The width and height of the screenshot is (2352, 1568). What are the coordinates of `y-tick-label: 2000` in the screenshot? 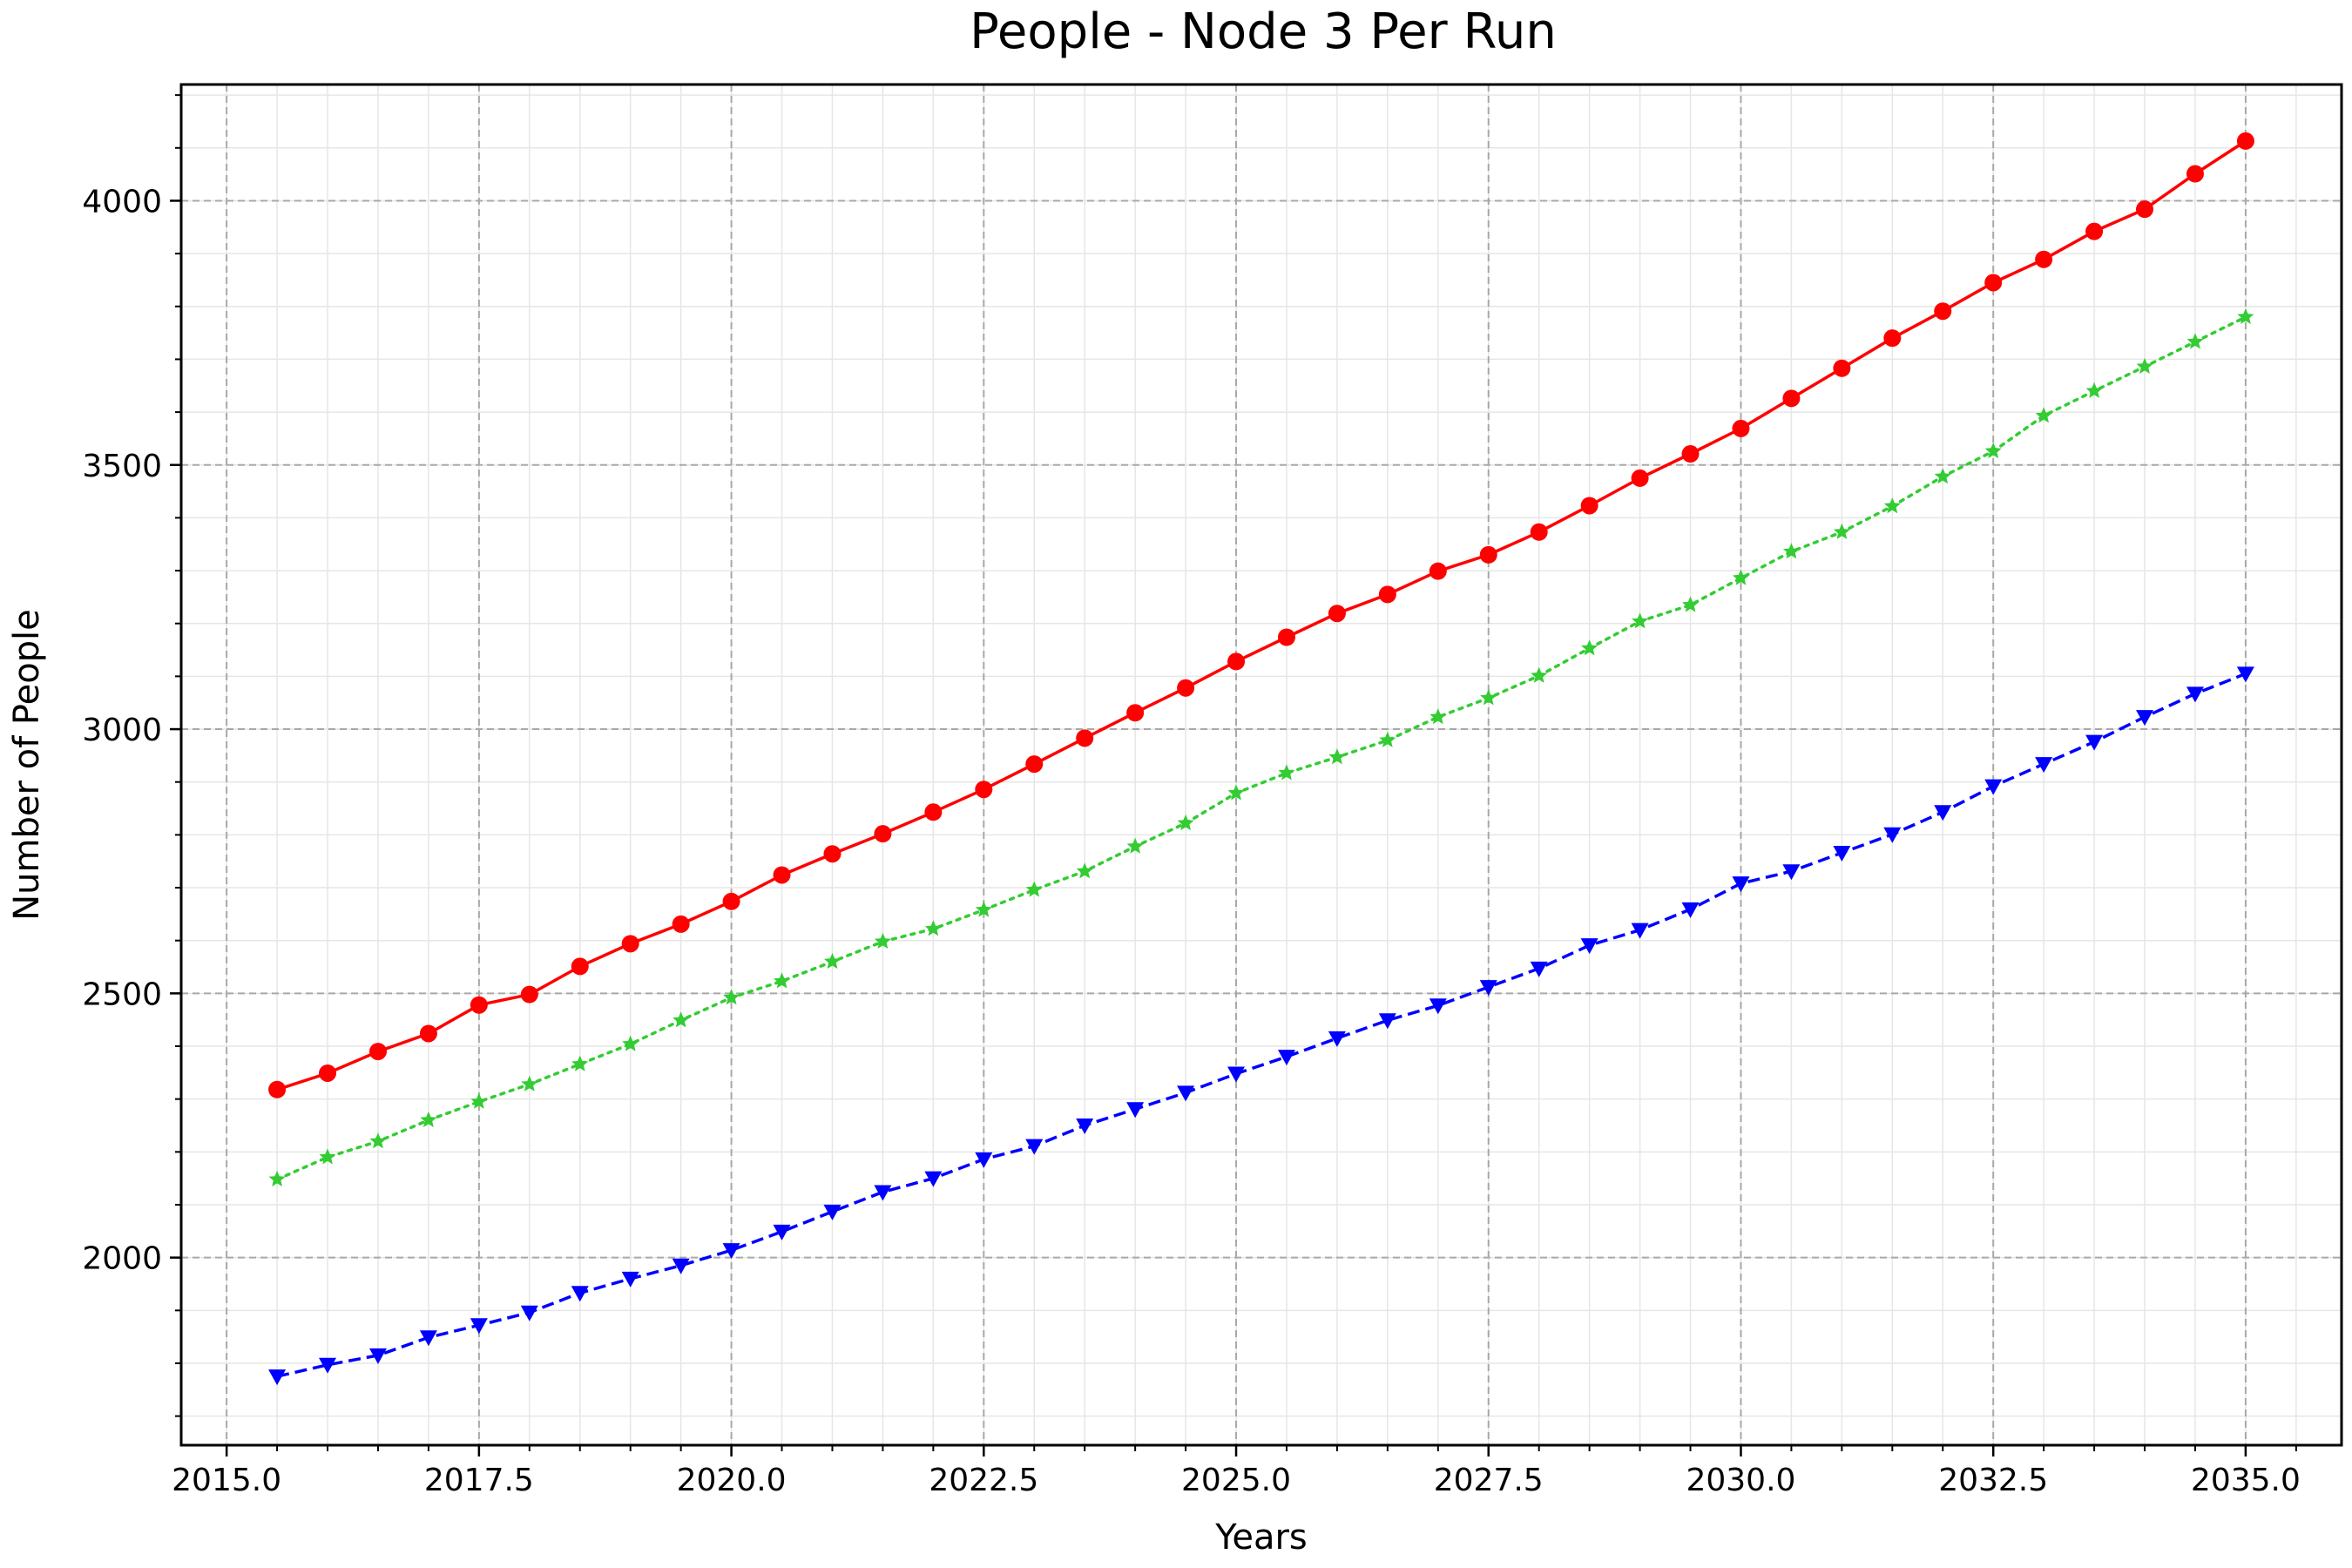 It's located at (122, 1259).